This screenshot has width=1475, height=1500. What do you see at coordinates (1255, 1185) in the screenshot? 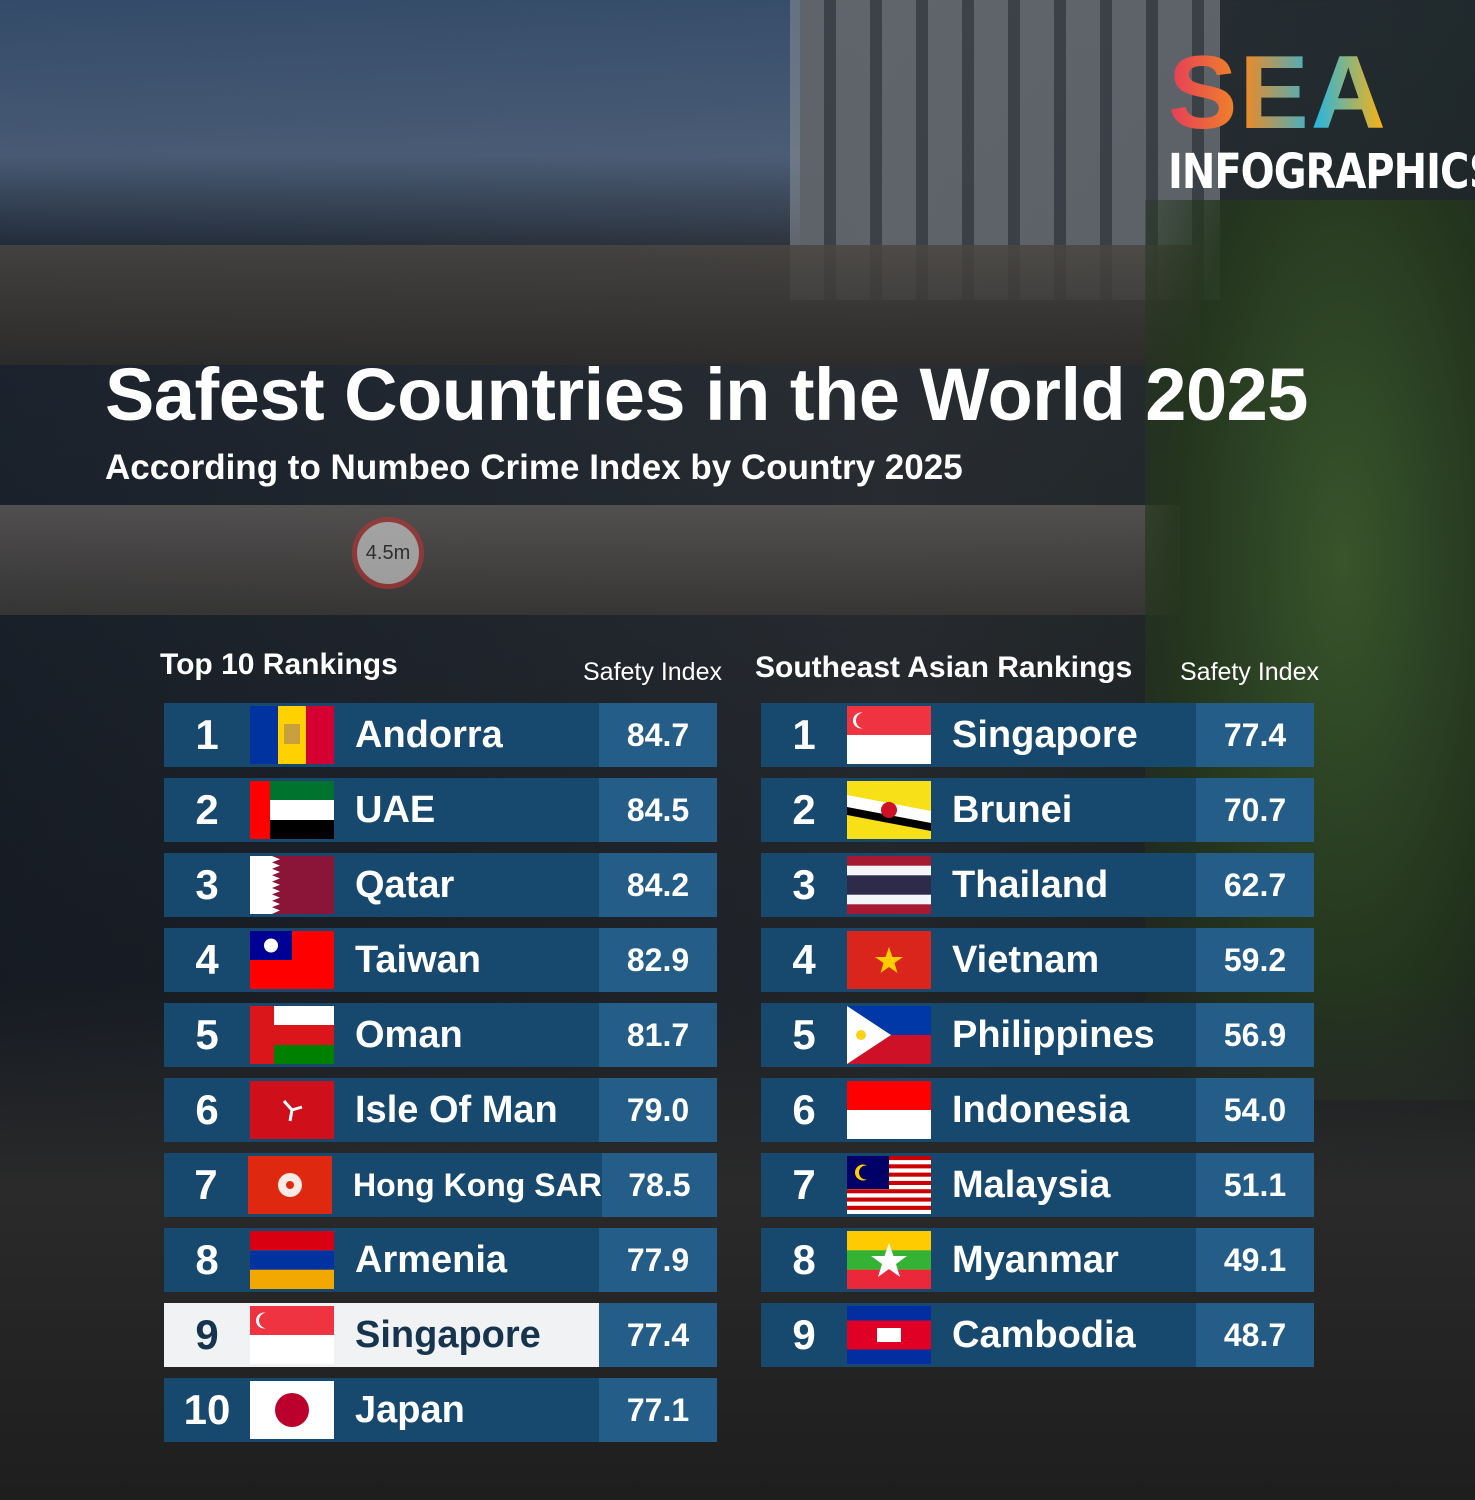
I see `safety-index-value: 51.1` at bounding box center [1255, 1185].